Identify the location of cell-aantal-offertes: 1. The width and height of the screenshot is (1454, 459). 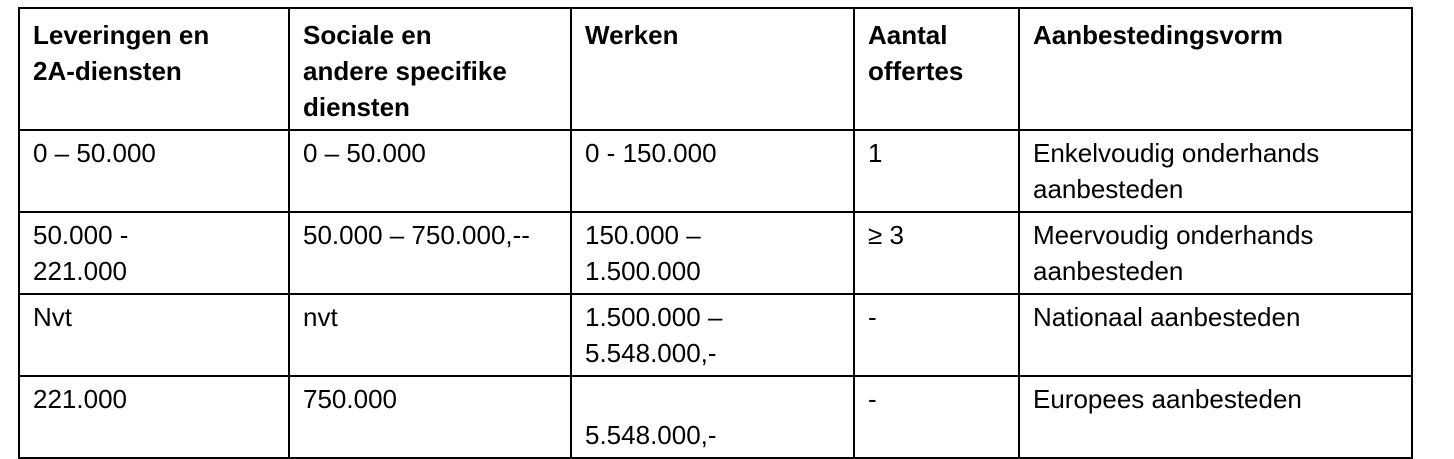
(936, 171).